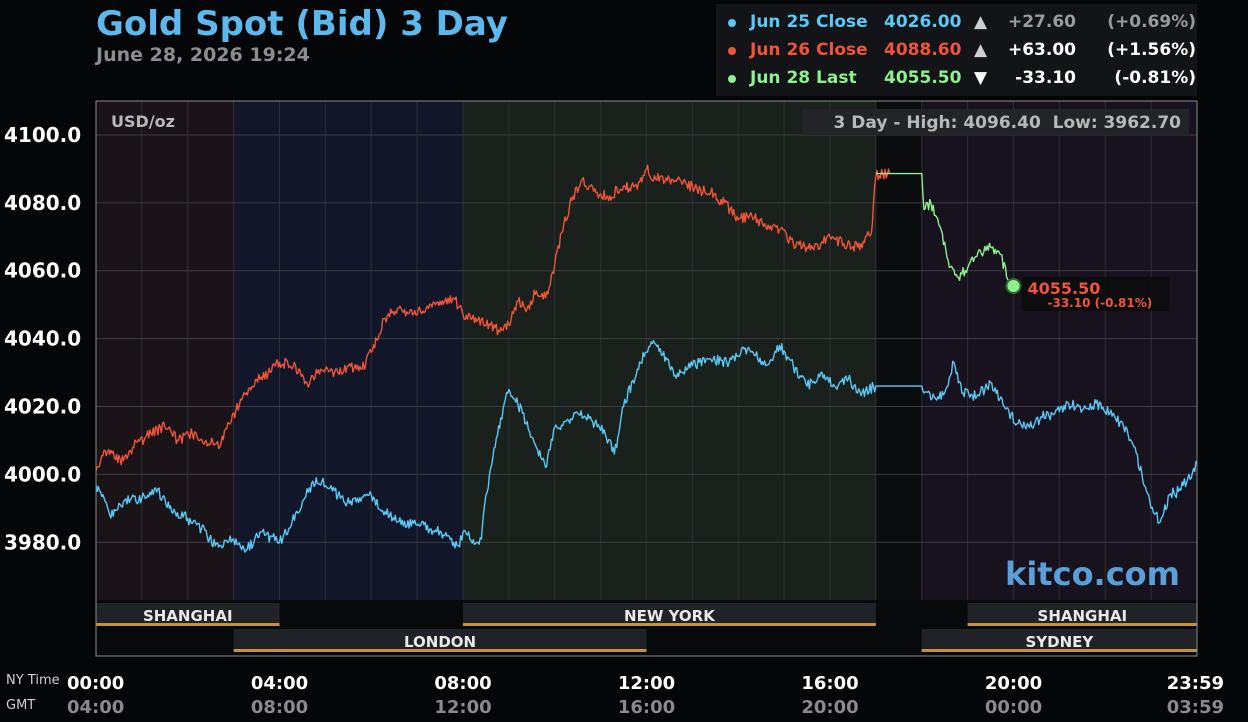 The image size is (1248, 722). Describe the element at coordinates (95, 707) in the screenshot. I see `x-tick-gmt-label: 04:00` at that location.